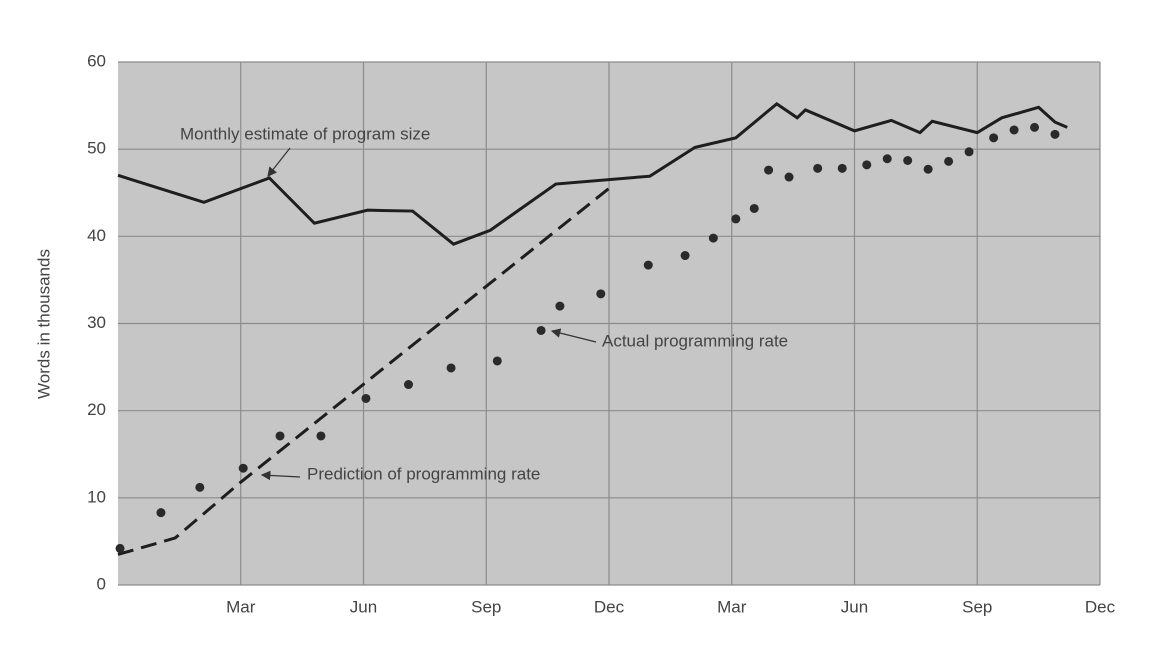 The image size is (1160, 650). Describe the element at coordinates (305, 133) in the screenshot. I see `series-annotation: Monthly estimate of program size` at that location.